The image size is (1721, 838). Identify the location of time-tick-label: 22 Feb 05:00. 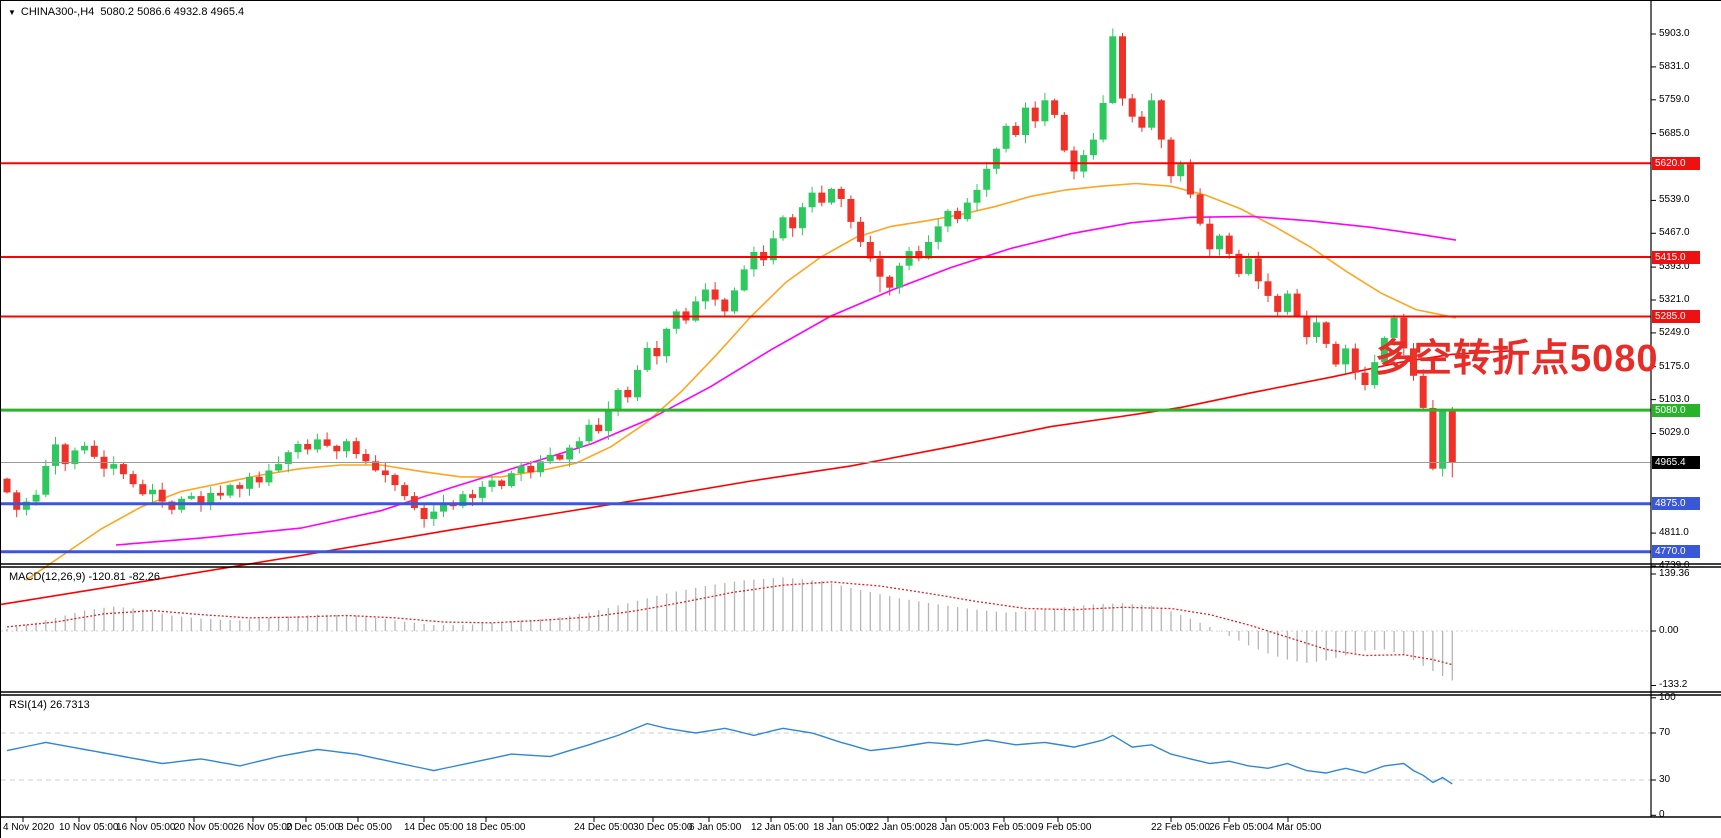
(1180, 827).